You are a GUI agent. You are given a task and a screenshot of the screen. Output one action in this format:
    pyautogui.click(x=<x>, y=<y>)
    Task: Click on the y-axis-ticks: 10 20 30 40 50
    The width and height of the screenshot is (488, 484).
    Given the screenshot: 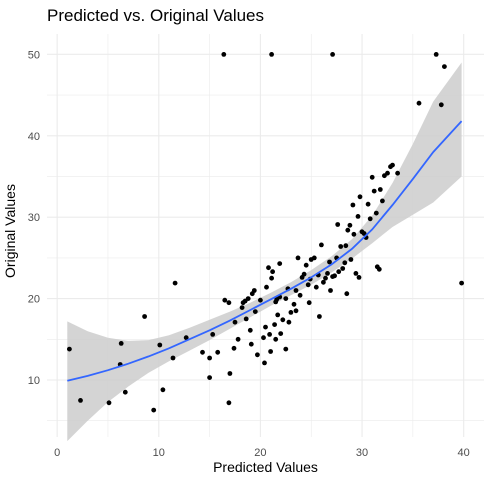 What is the action you would take?
    pyautogui.click(x=34, y=218)
    